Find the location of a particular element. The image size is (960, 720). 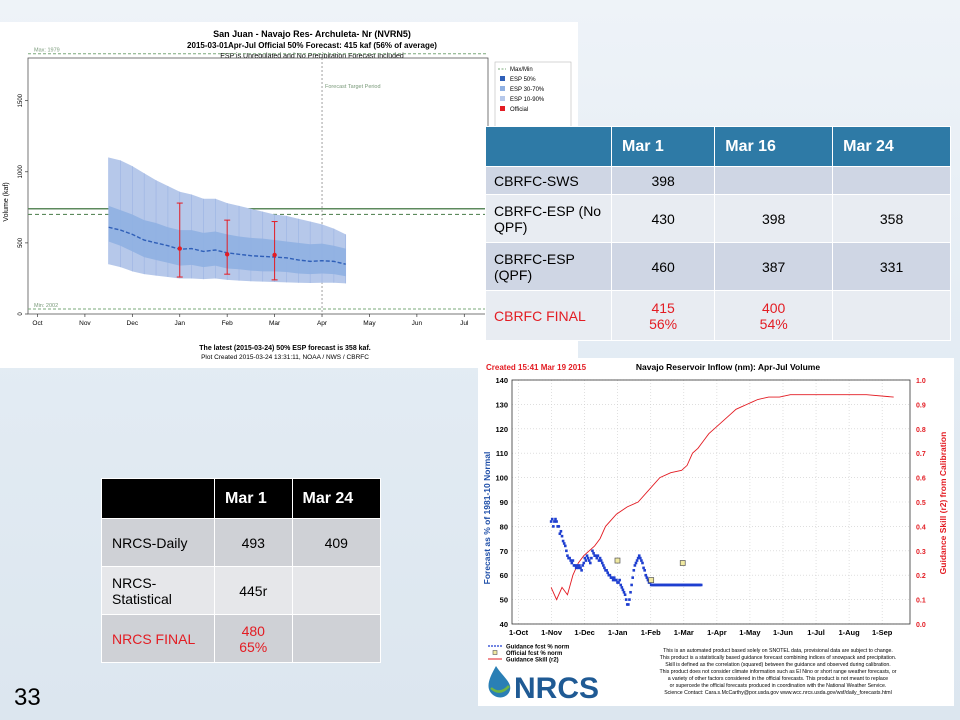

cbrfc-header-mar24: Mar 24 is located at coordinates (891, 146).